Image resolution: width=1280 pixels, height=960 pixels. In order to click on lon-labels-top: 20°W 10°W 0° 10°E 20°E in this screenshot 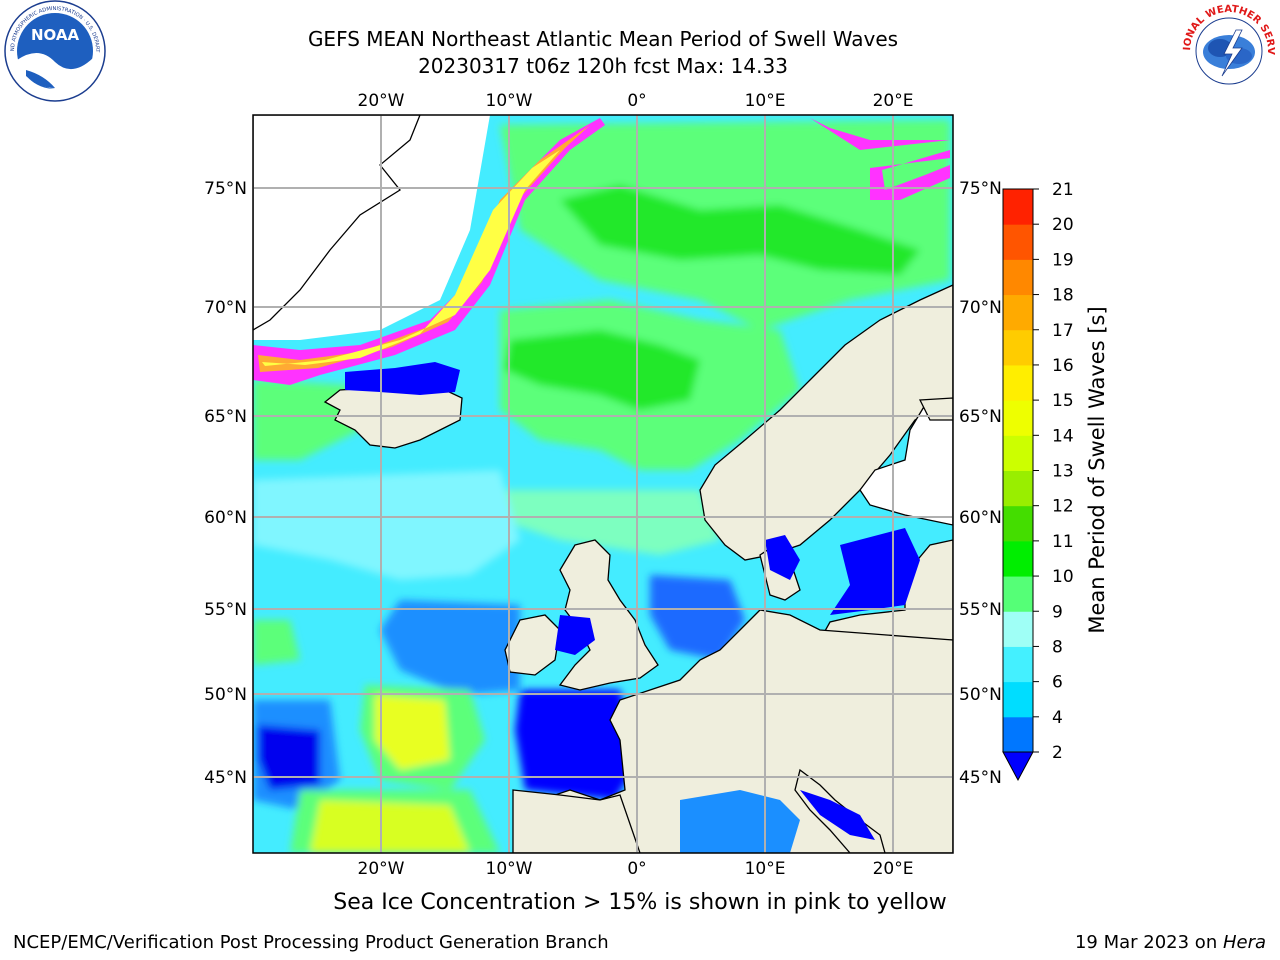, I will do `click(636, 101)`.